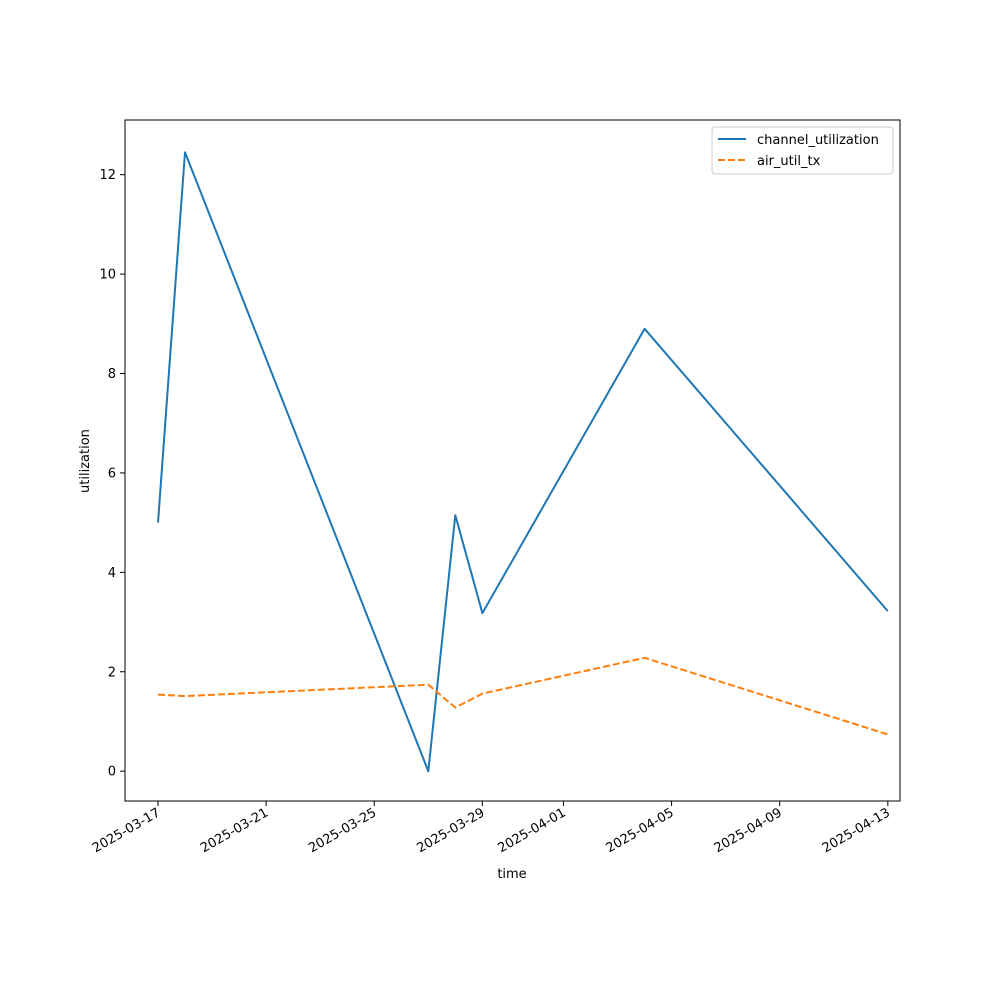 The image size is (1000, 1004). Describe the element at coordinates (107, 175) in the screenshot. I see `y-tick-label: 12` at that location.